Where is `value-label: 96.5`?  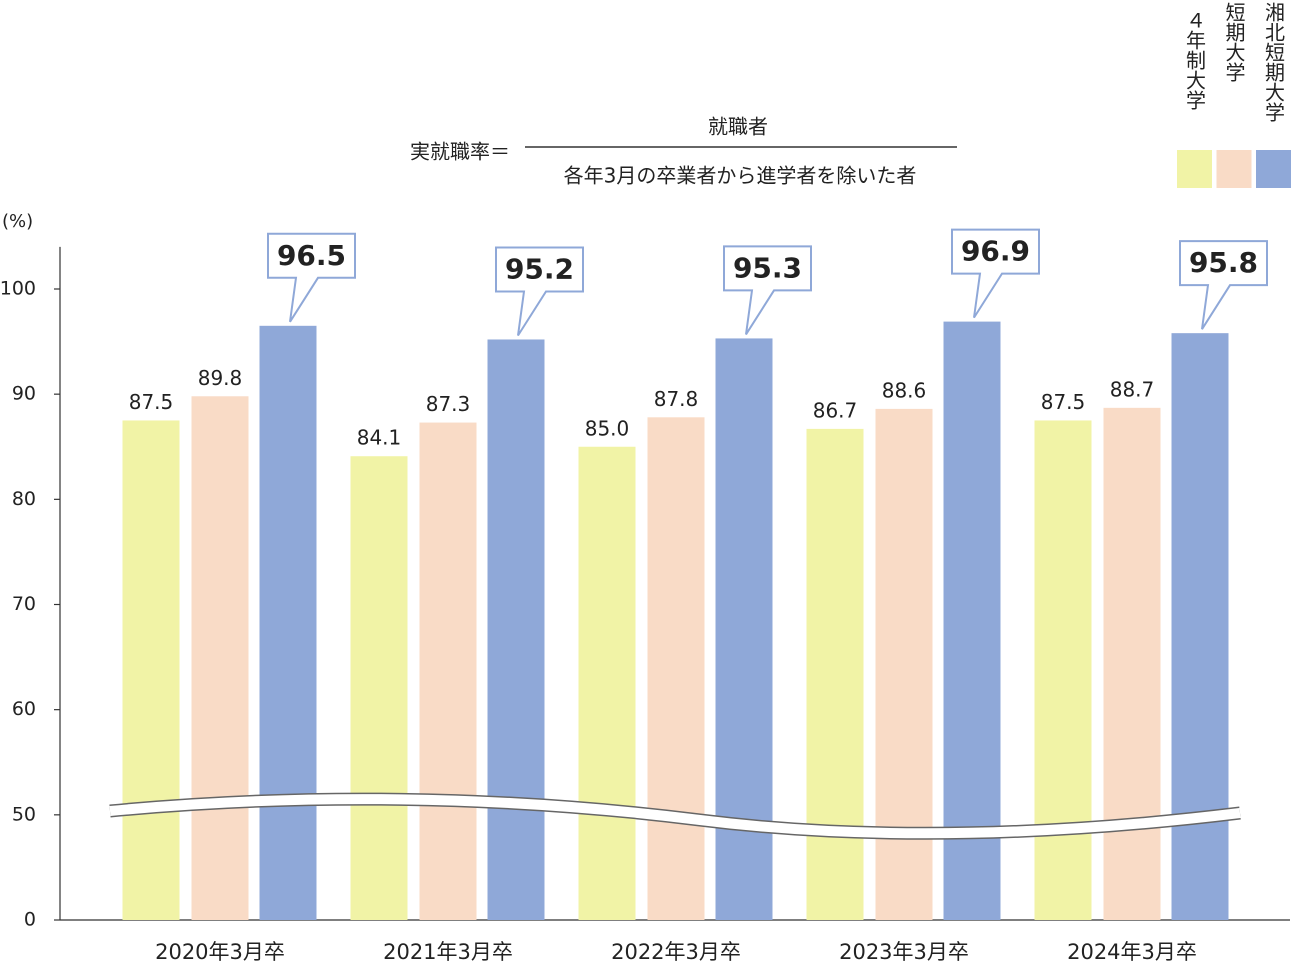
value-label: 96.5 is located at coordinates (311, 255).